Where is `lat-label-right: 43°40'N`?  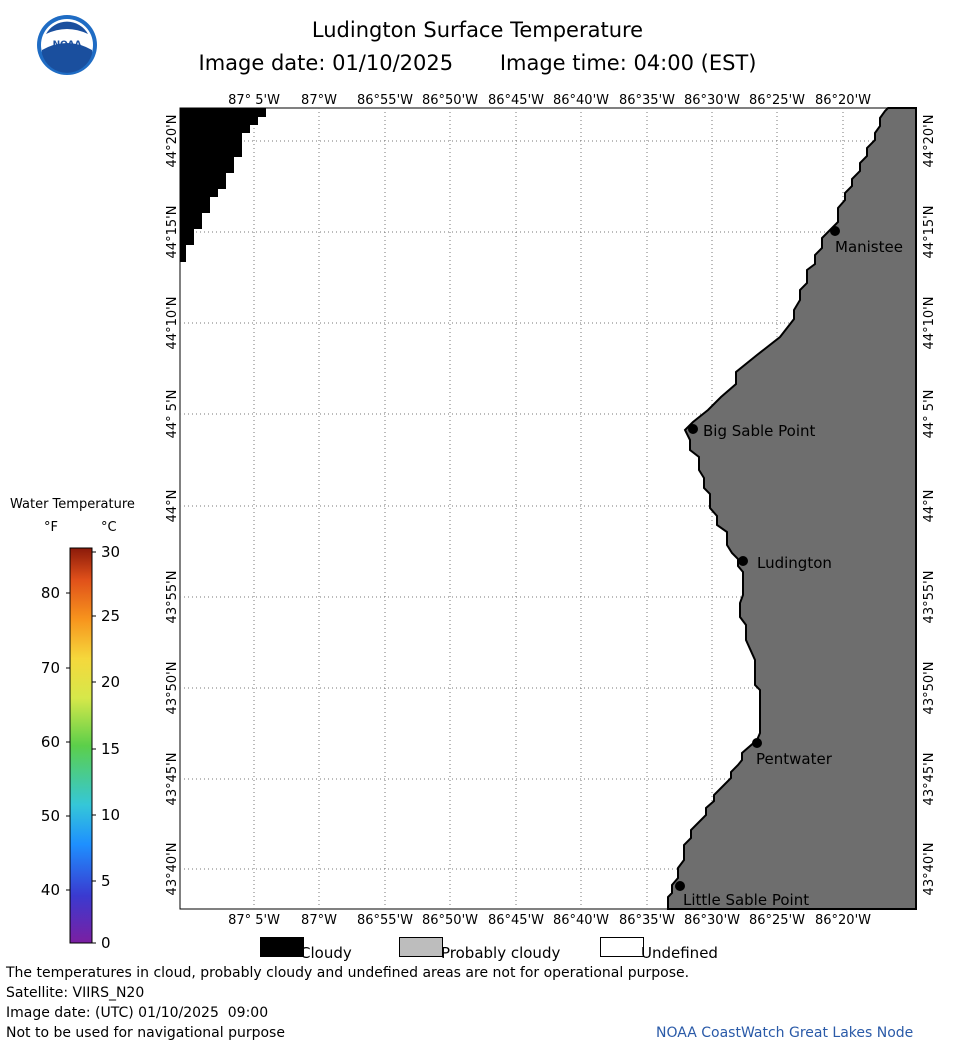 lat-label-right: 43°40'N is located at coordinates (929, 869).